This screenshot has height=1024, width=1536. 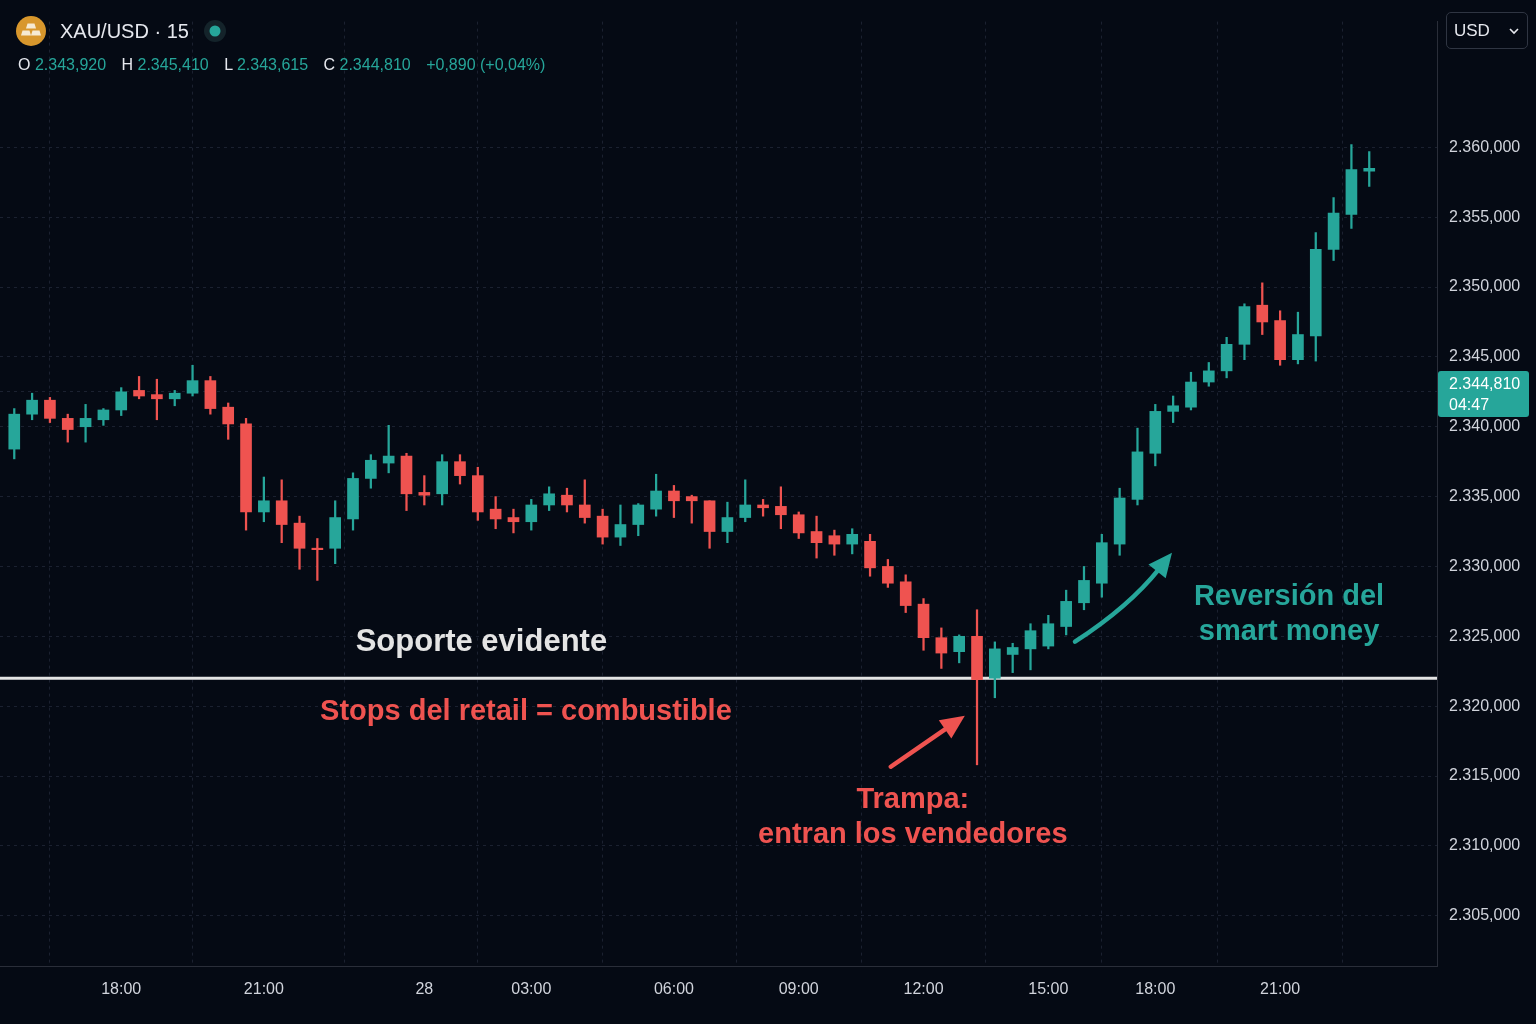 What do you see at coordinates (282, 64) in the screenshot?
I see `text: O 2.343,920 H 2.345,410 L 2.343,615 C 2.344,810 +0,890 (+0,04%)` at bounding box center [282, 64].